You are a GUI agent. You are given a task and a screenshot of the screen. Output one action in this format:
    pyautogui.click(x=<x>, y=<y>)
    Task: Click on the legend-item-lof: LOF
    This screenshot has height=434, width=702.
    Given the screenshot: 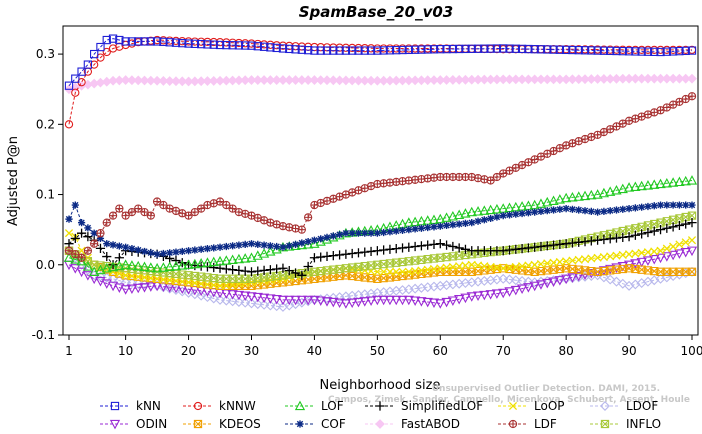 What is the action you would take?
    pyautogui.click(x=314, y=406)
    